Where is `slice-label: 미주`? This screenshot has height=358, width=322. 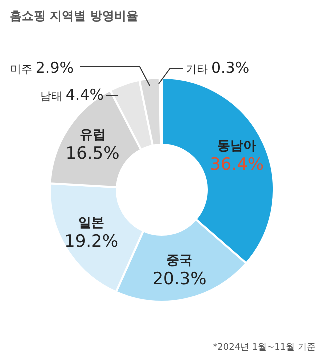 slice-label: 미주 is located at coordinates (23, 69).